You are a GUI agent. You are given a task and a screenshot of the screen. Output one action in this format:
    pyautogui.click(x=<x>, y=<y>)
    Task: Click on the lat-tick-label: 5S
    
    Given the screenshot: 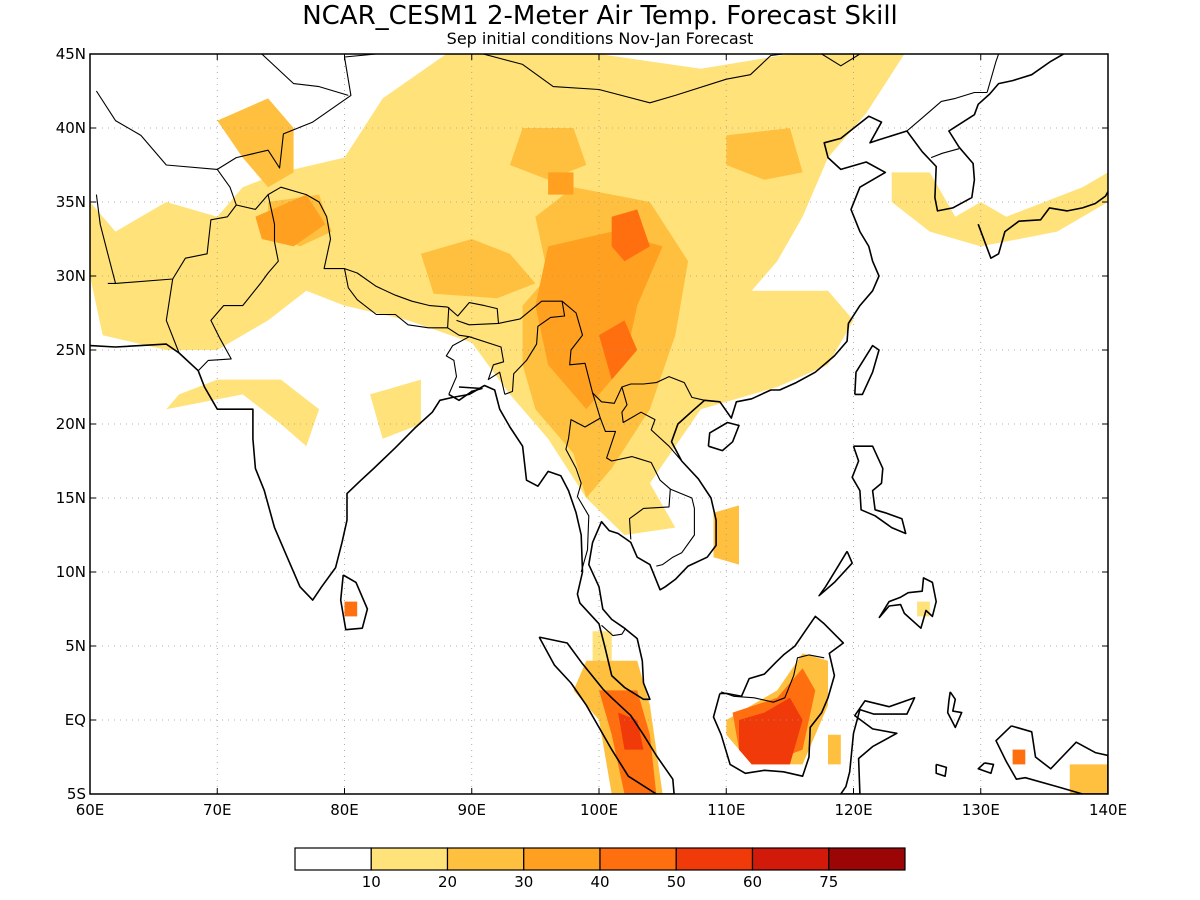 What is the action you would take?
    pyautogui.click(x=76, y=794)
    